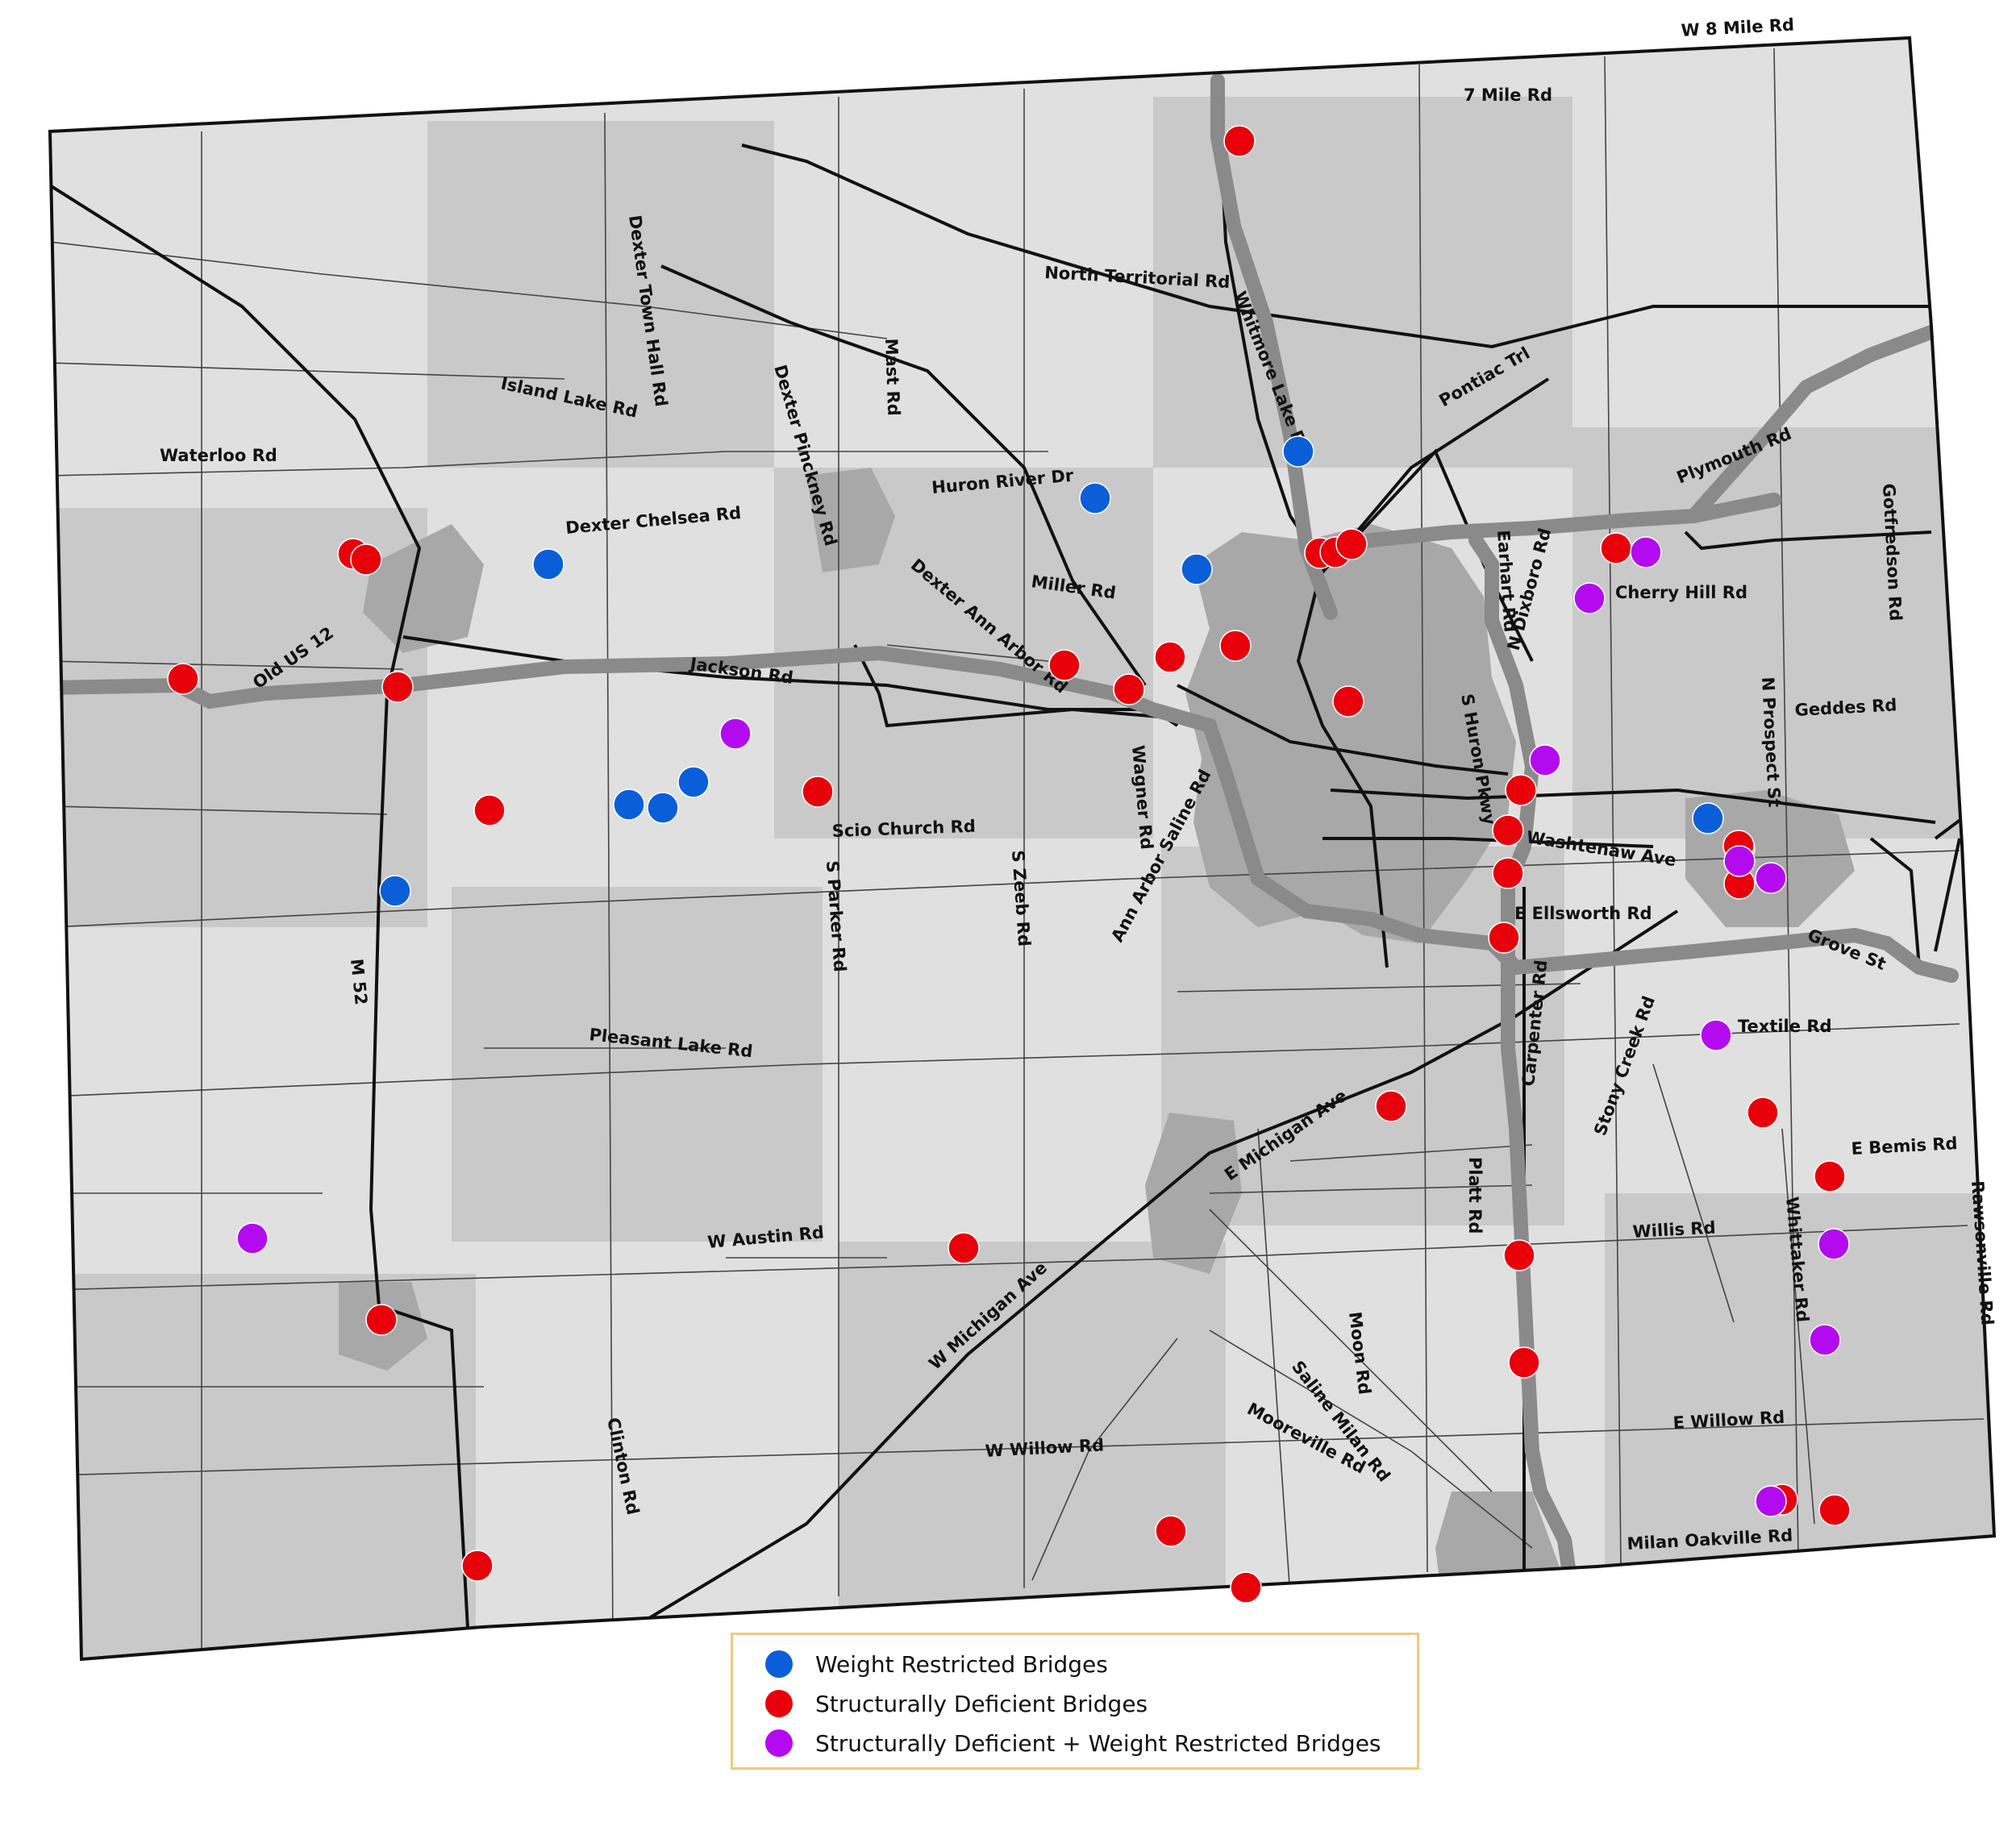 This screenshot has width=2016, height=1835. What do you see at coordinates (1583, 914) in the screenshot?
I see `road-label: E Ellsworth Rd` at bounding box center [1583, 914].